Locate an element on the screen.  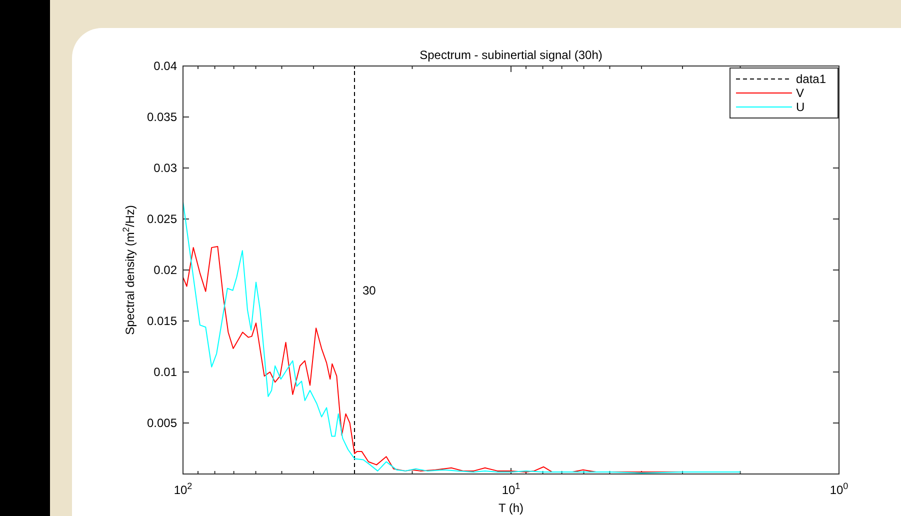
chart-title: Spectrum - subinertial signal (30h) is located at coordinates (511, 55).